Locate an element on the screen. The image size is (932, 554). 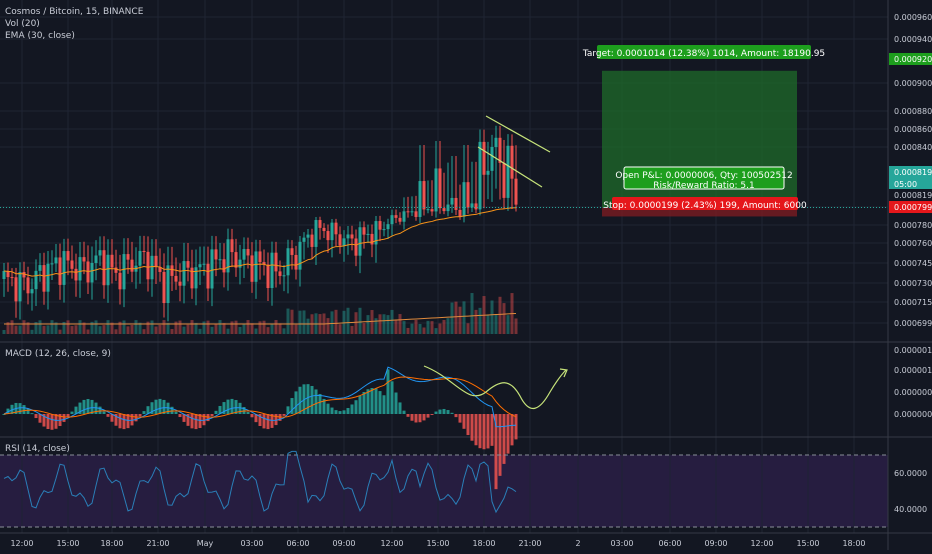
pnl-label-text: Open P&L: 0.0000006, Qty: 100502512 is located at coordinates (703, 176).